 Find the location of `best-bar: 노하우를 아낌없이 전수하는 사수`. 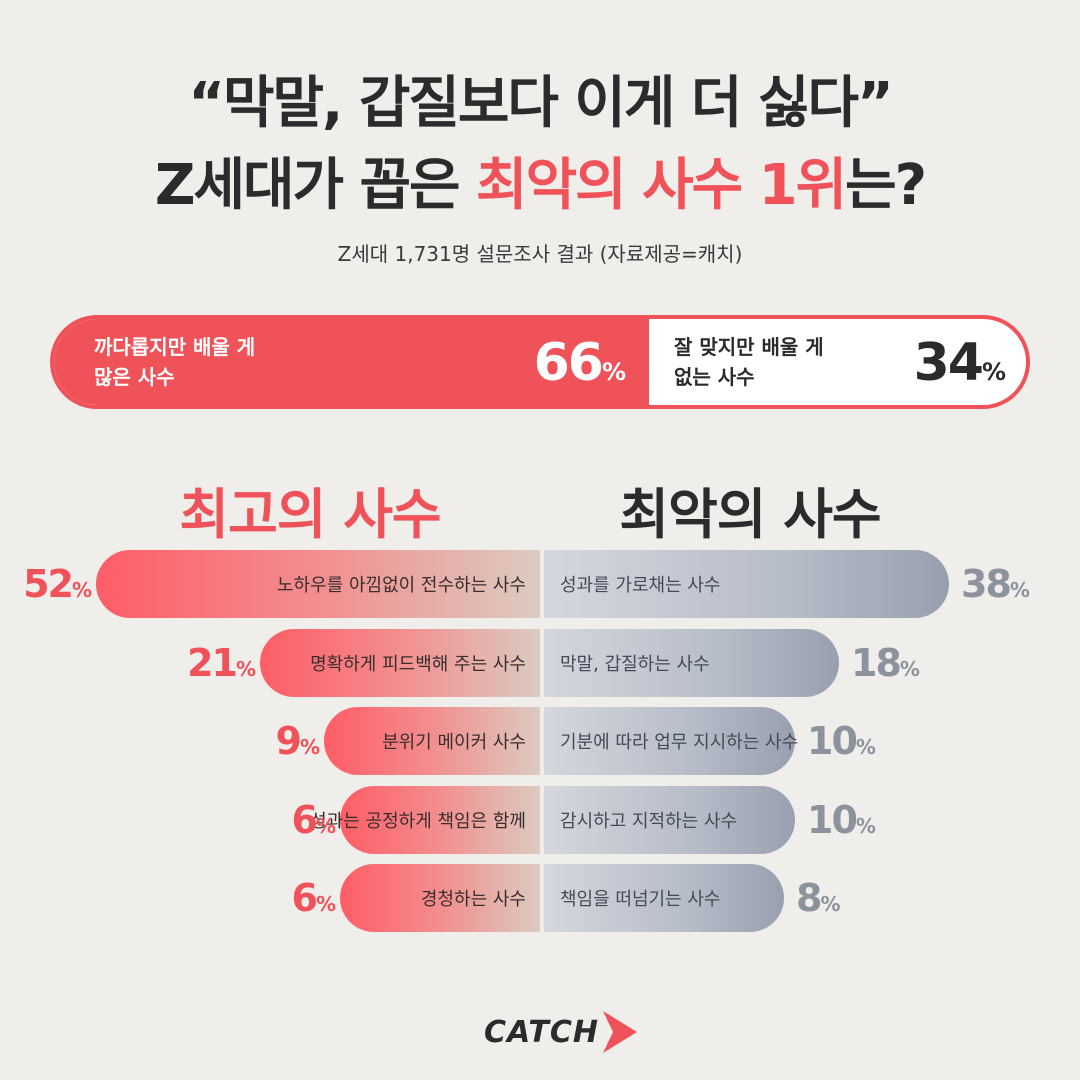

best-bar: 노하우를 아낌없이 전수하는 사수 is located at coordinates (318, 584).